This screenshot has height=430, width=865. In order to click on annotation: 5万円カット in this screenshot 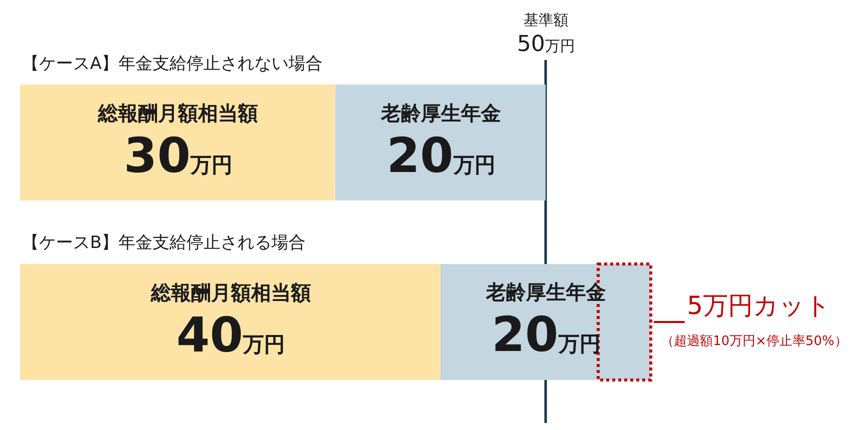, I will do `click(759, 305)`.